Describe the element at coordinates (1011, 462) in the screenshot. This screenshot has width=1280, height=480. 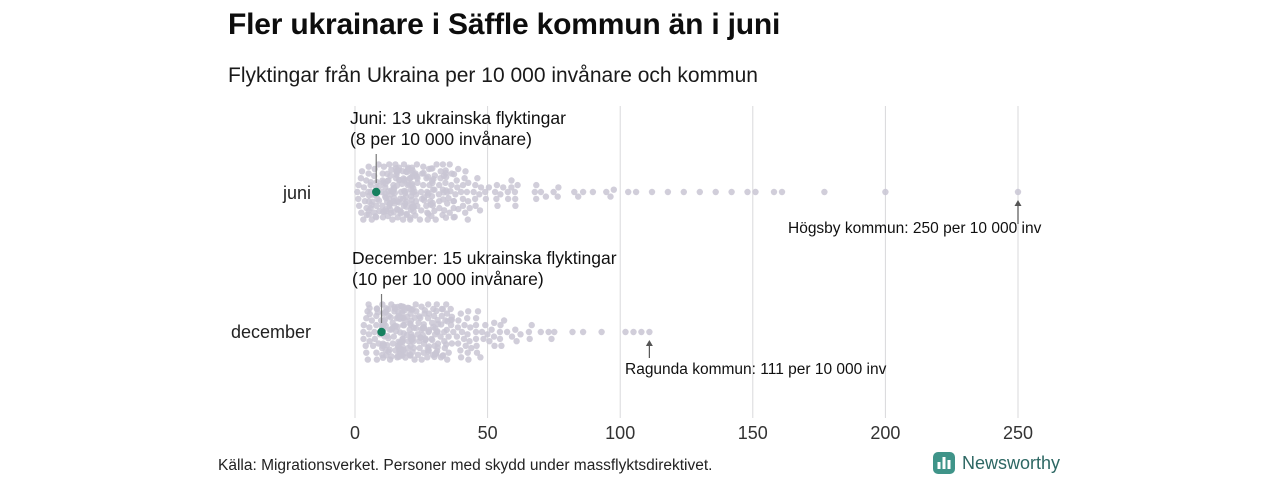
I see `newsworthy-logo-text: Newsworthy` at that location.